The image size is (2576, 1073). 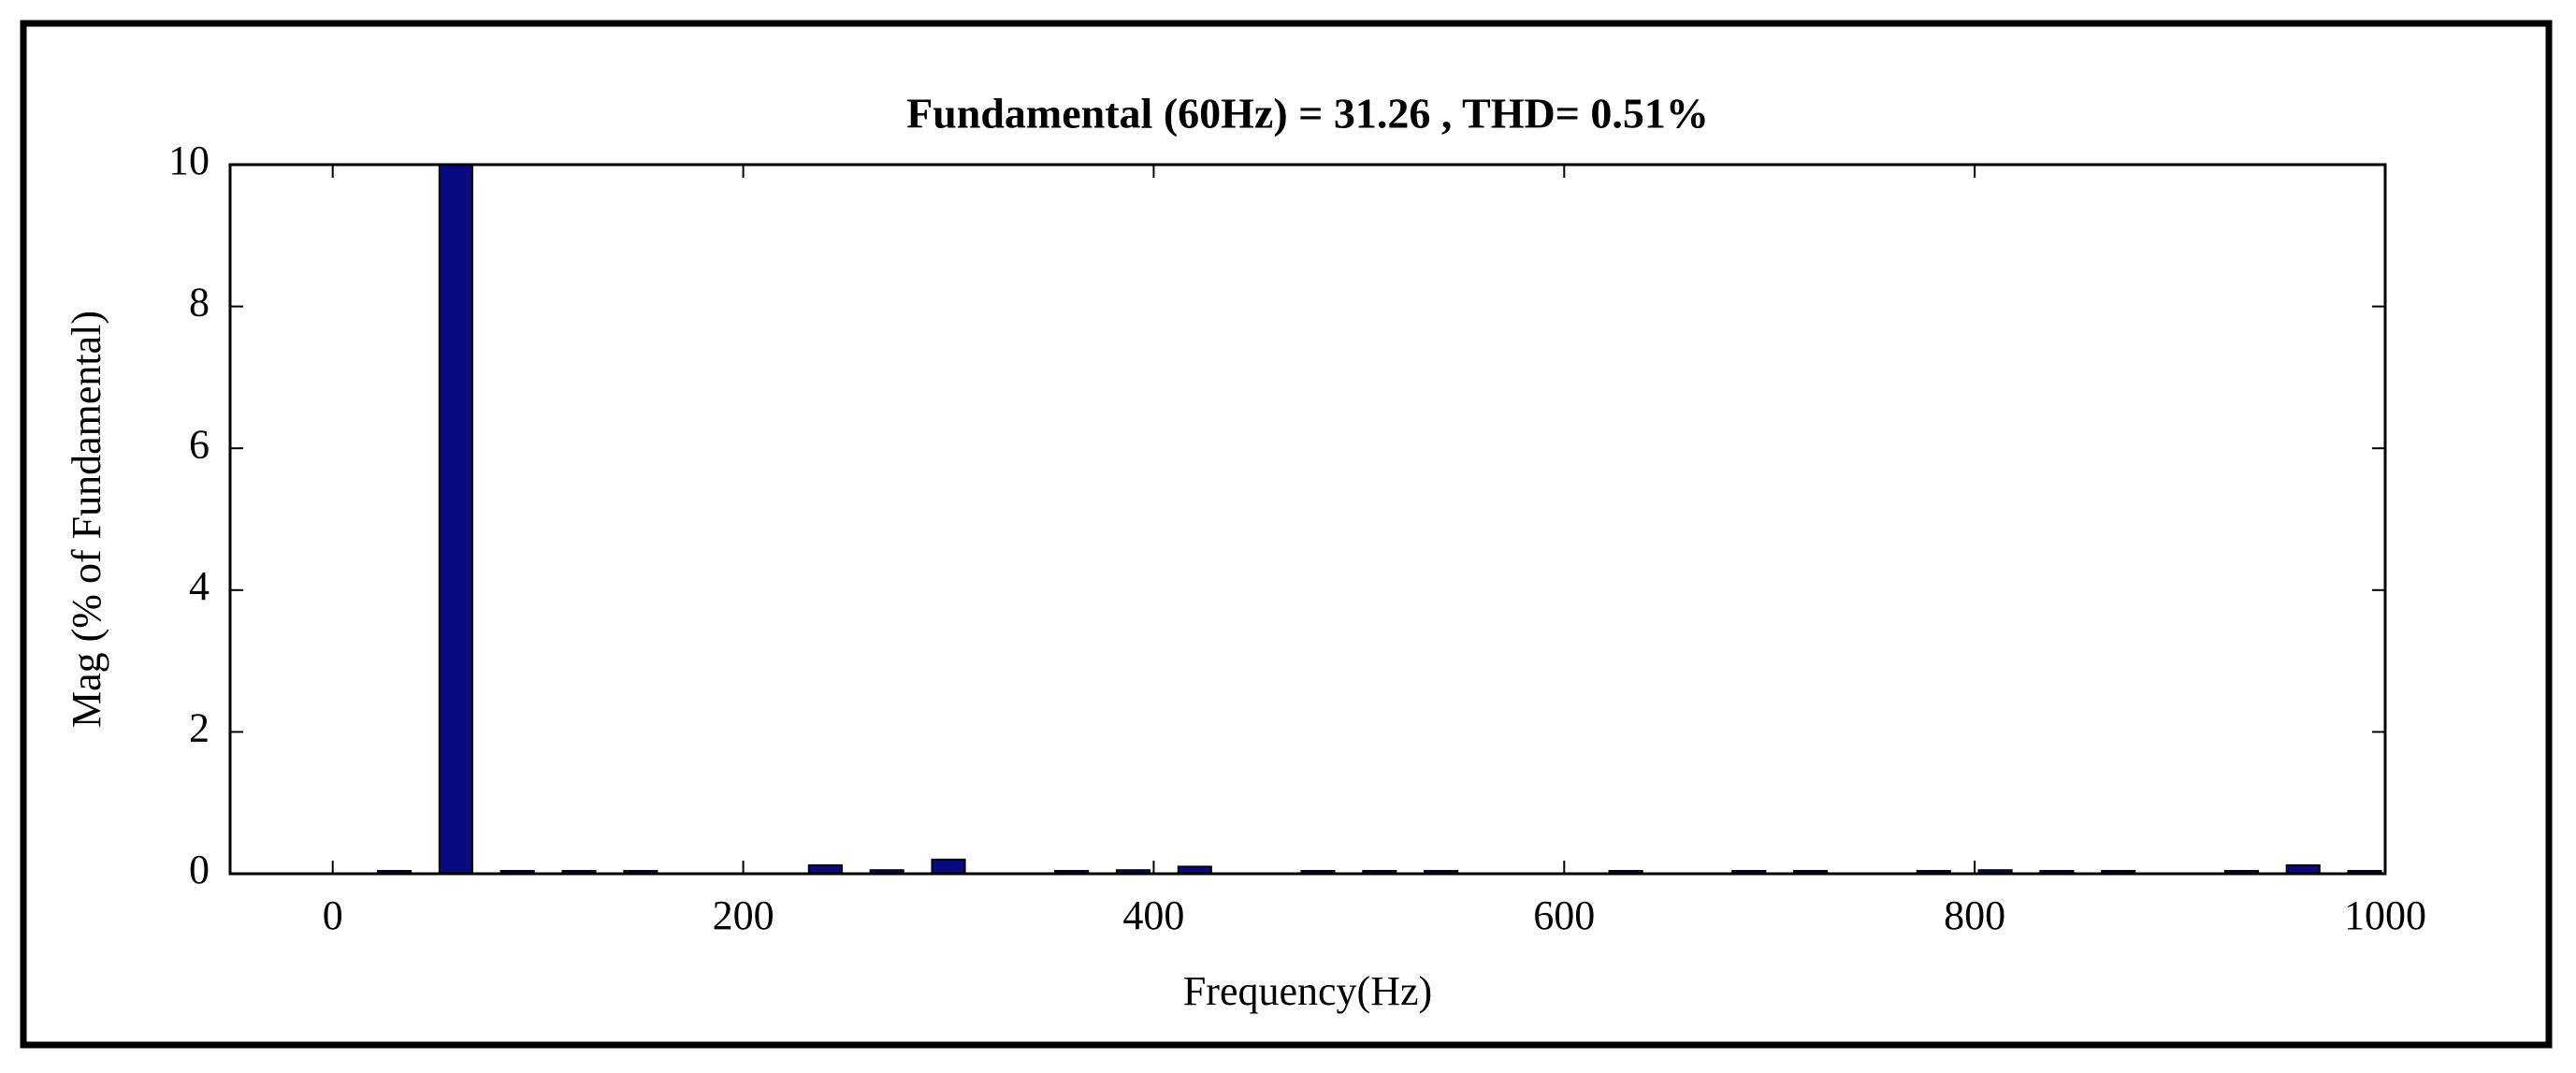 What do you see at coordinates (199, 444) in the screenshot?
I see `y-tick-label: 6` at bounding box center [199, 444].